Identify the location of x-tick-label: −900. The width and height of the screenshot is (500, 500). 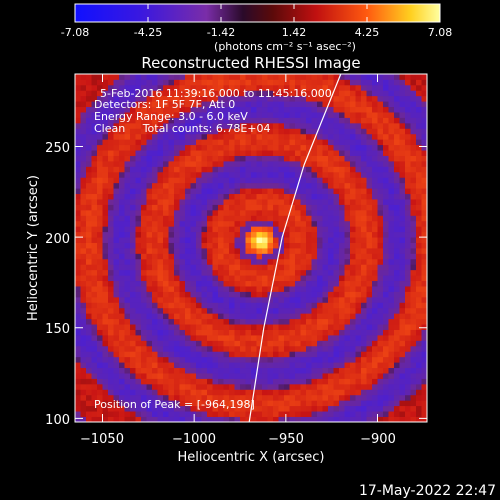
(378, 439).